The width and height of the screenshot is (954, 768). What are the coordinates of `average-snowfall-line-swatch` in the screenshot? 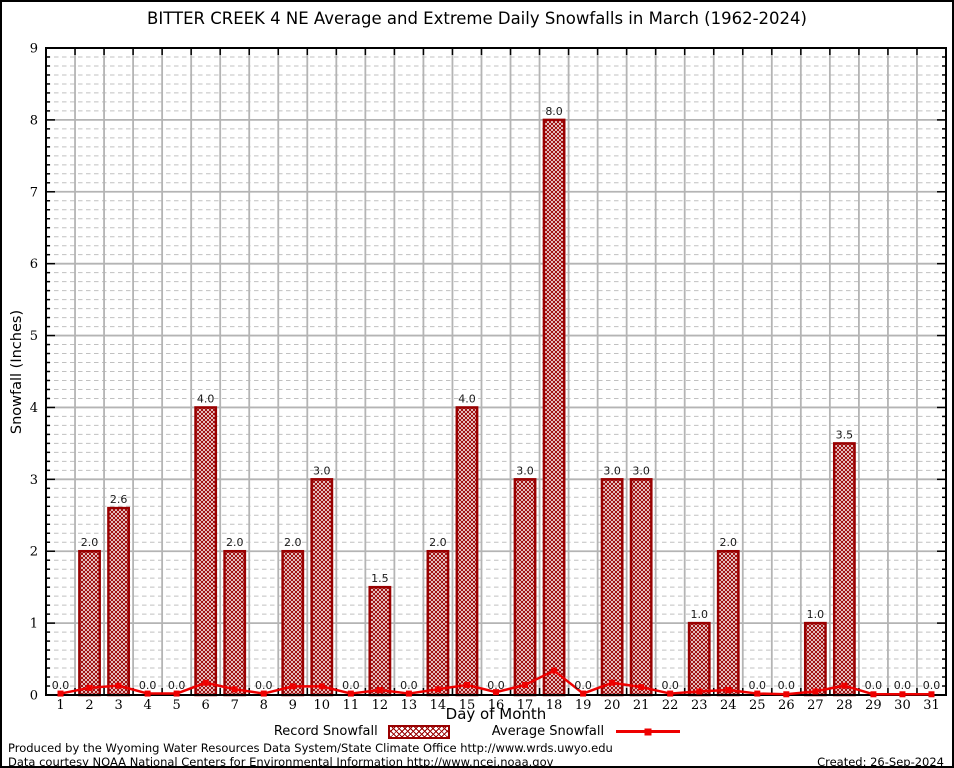 It's located at (648, 731).